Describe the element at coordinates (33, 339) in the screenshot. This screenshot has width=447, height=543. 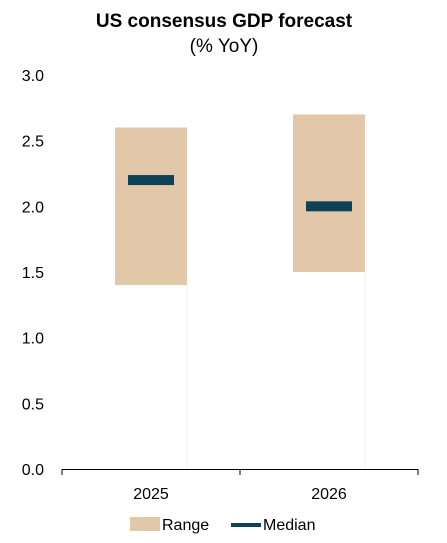
I see `y-tick-label: 1.0` at that location.